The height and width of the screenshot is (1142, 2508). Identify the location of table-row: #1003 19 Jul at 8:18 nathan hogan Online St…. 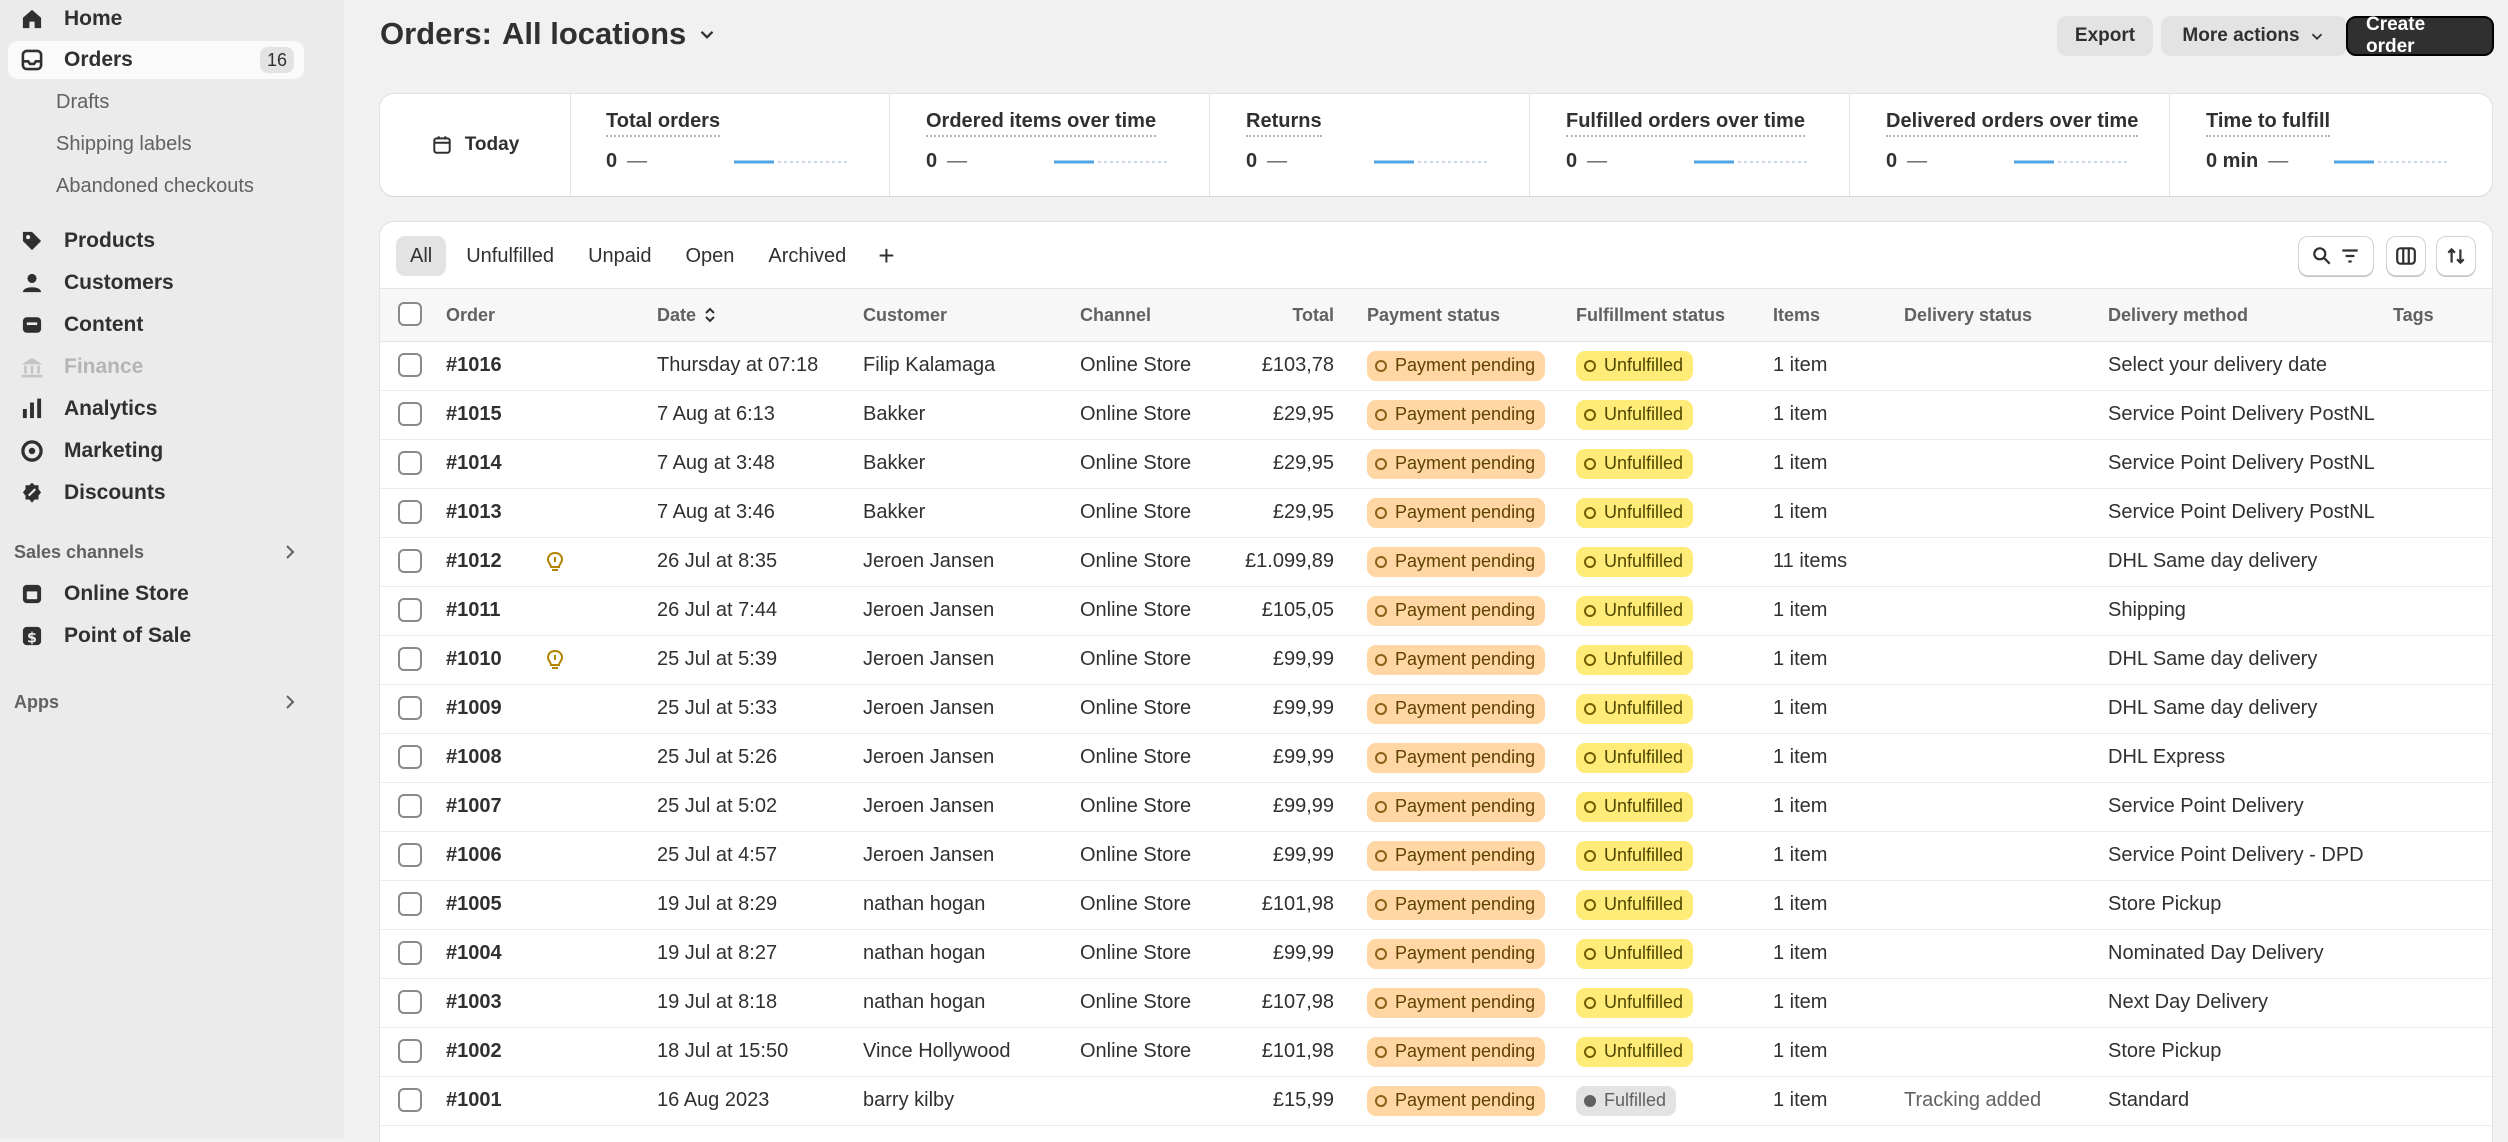
(1436, 1003).